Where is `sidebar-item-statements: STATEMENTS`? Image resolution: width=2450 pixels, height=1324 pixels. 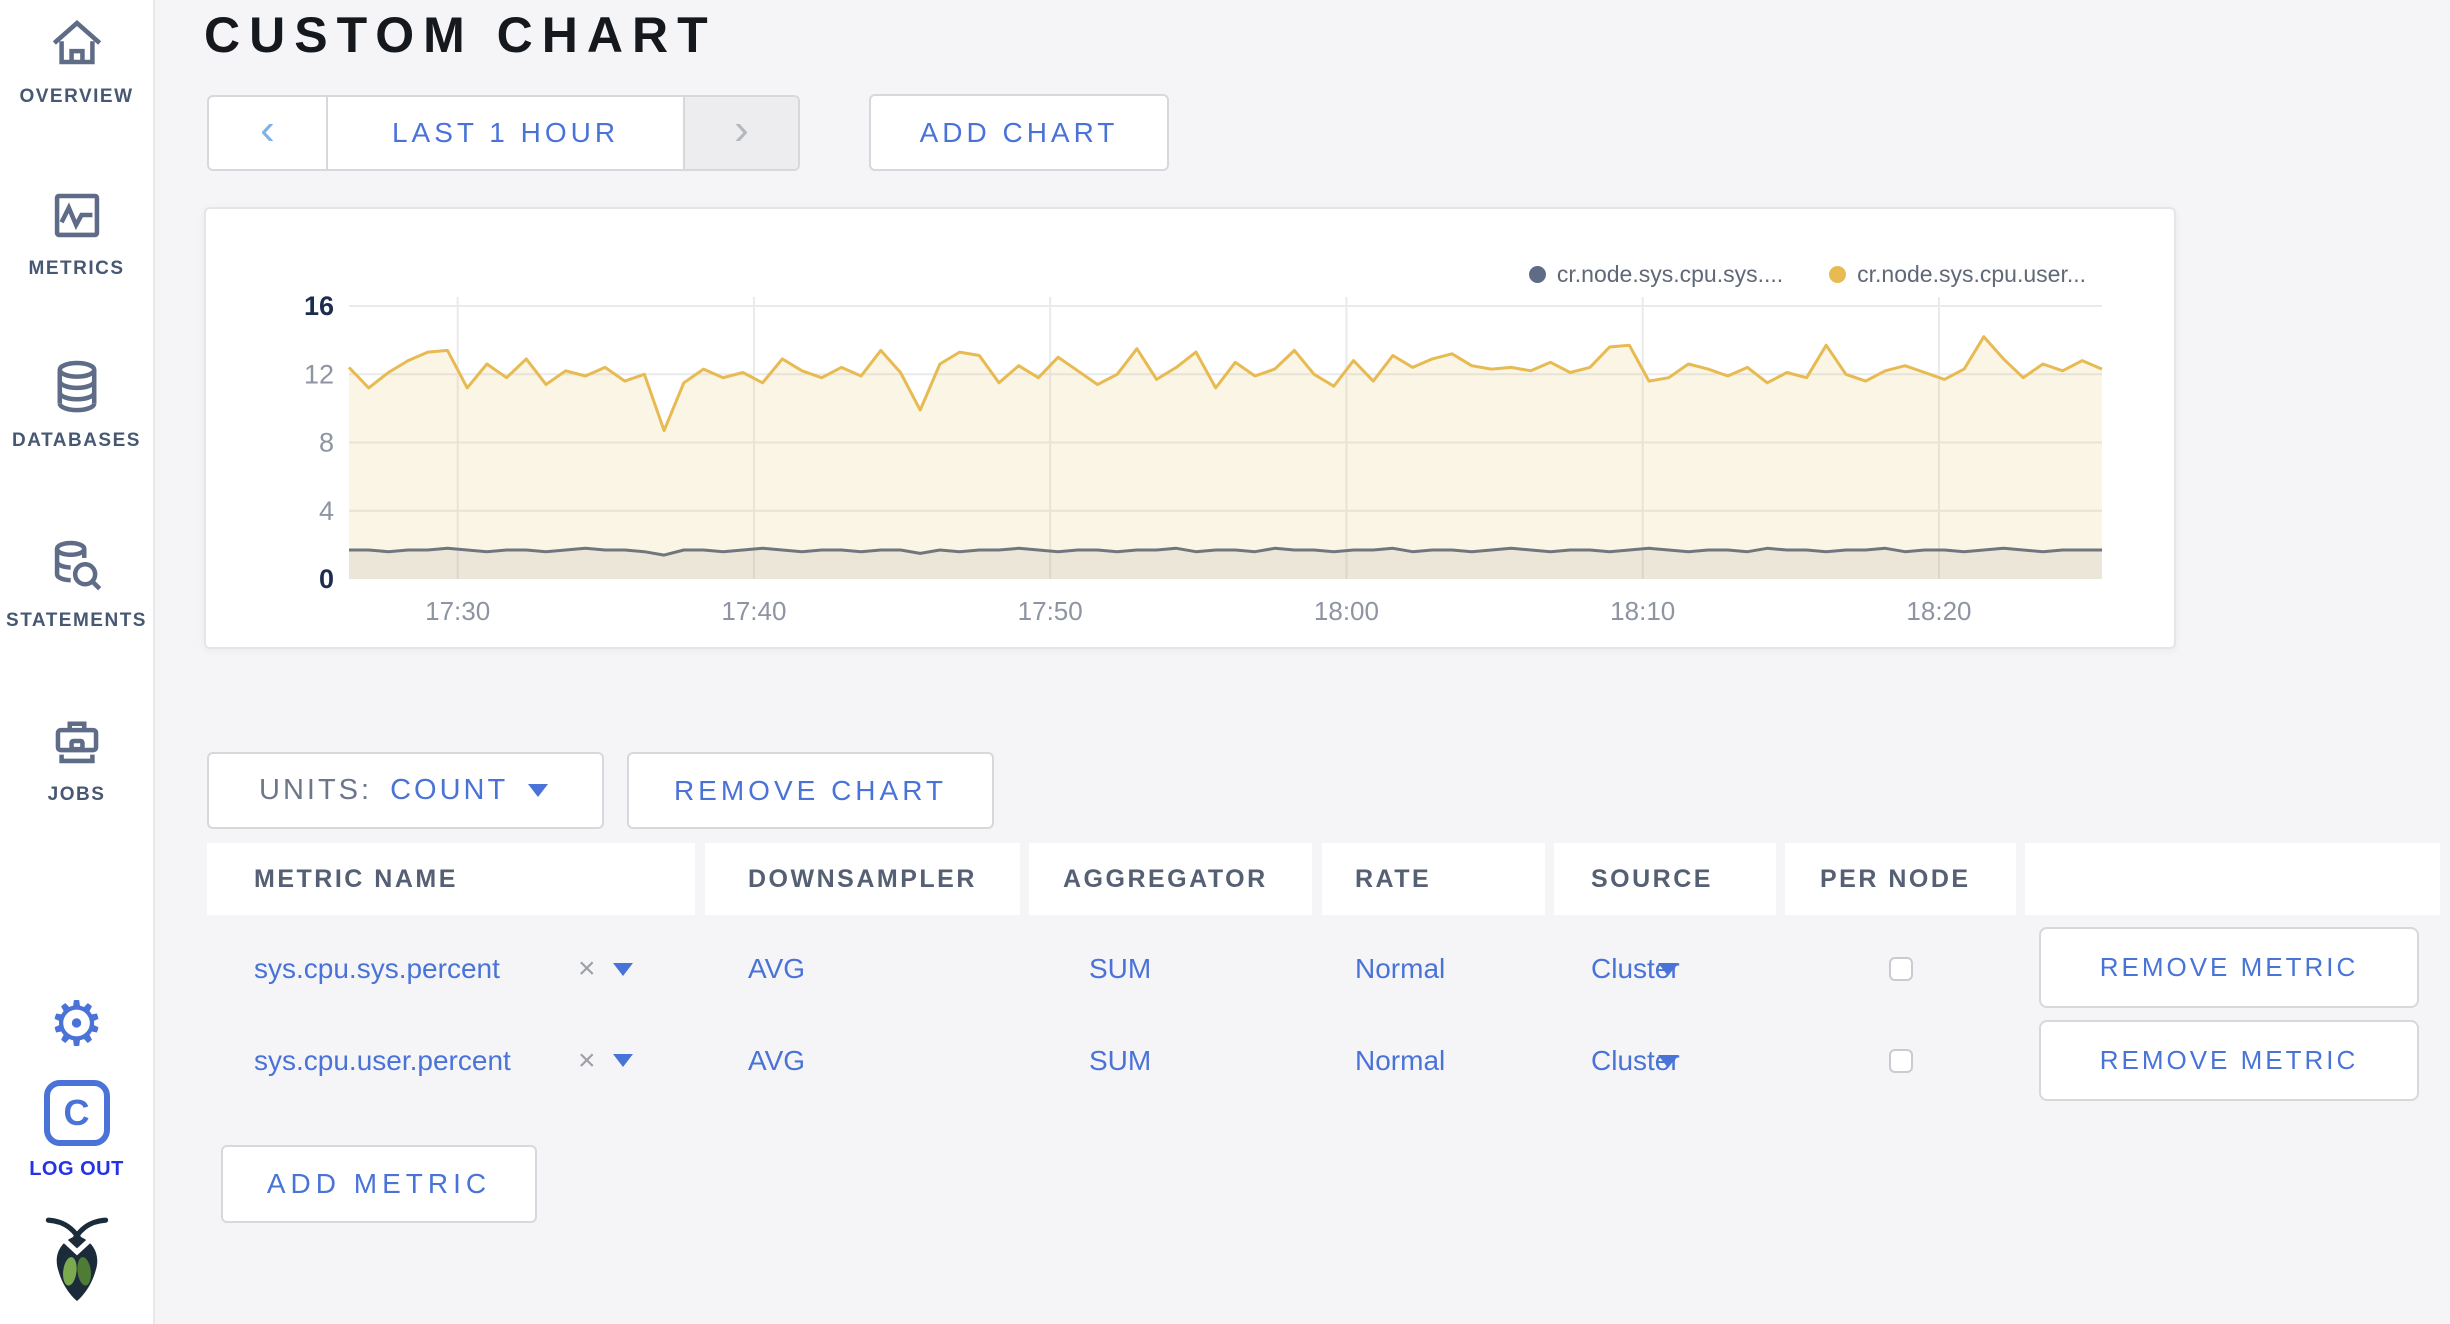
sidebar-item-statements: STATEMENTS is located at coordinates (76, 585).